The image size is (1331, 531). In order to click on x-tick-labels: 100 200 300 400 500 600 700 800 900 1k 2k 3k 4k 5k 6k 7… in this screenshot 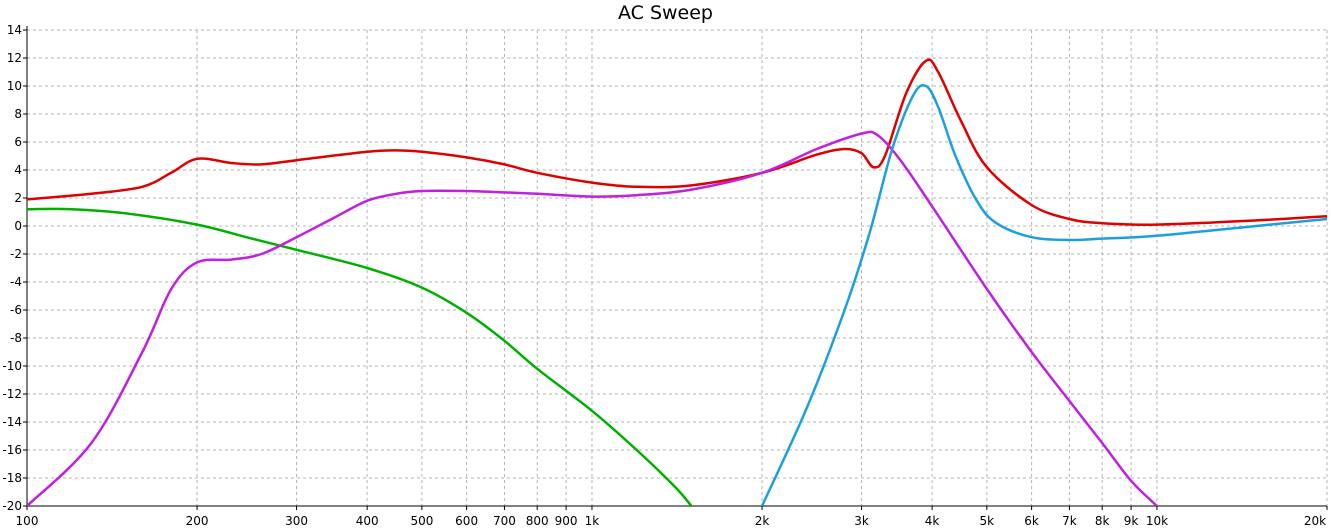, I will do `click(671, 521)`.